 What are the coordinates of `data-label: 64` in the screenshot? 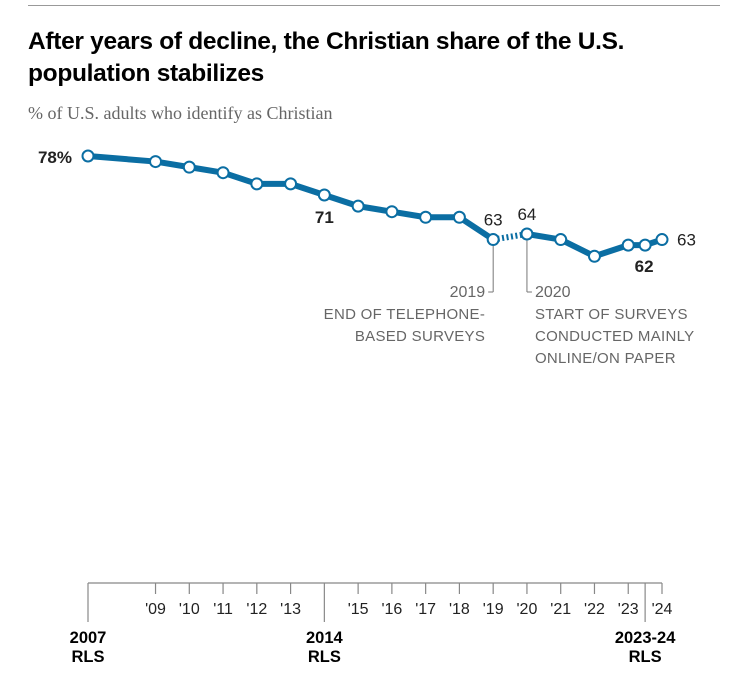 It's located at (526, 214).